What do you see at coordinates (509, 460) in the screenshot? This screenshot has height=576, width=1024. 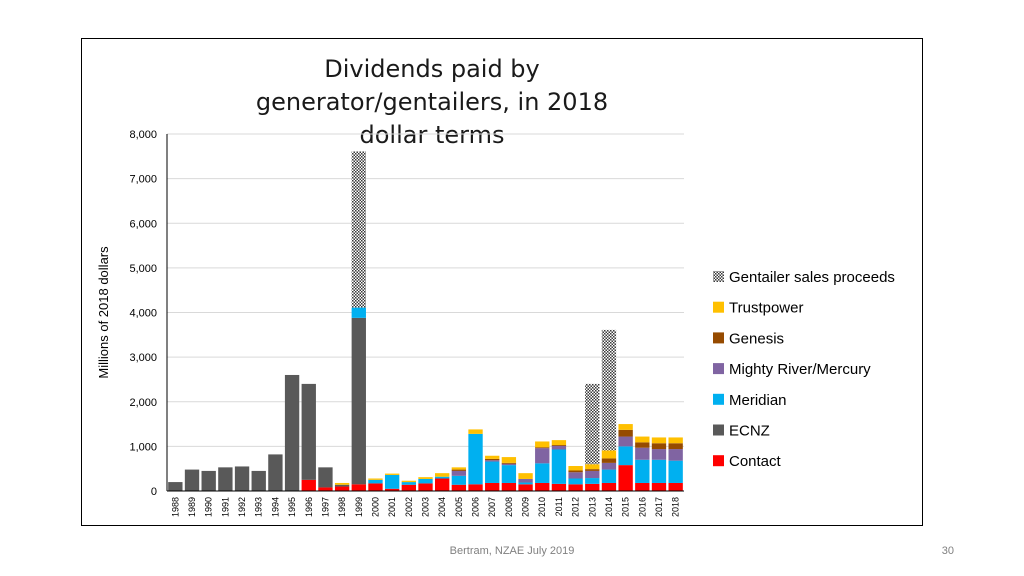 I see `bar-trustpower-2008` at bounding box center [509, 460].